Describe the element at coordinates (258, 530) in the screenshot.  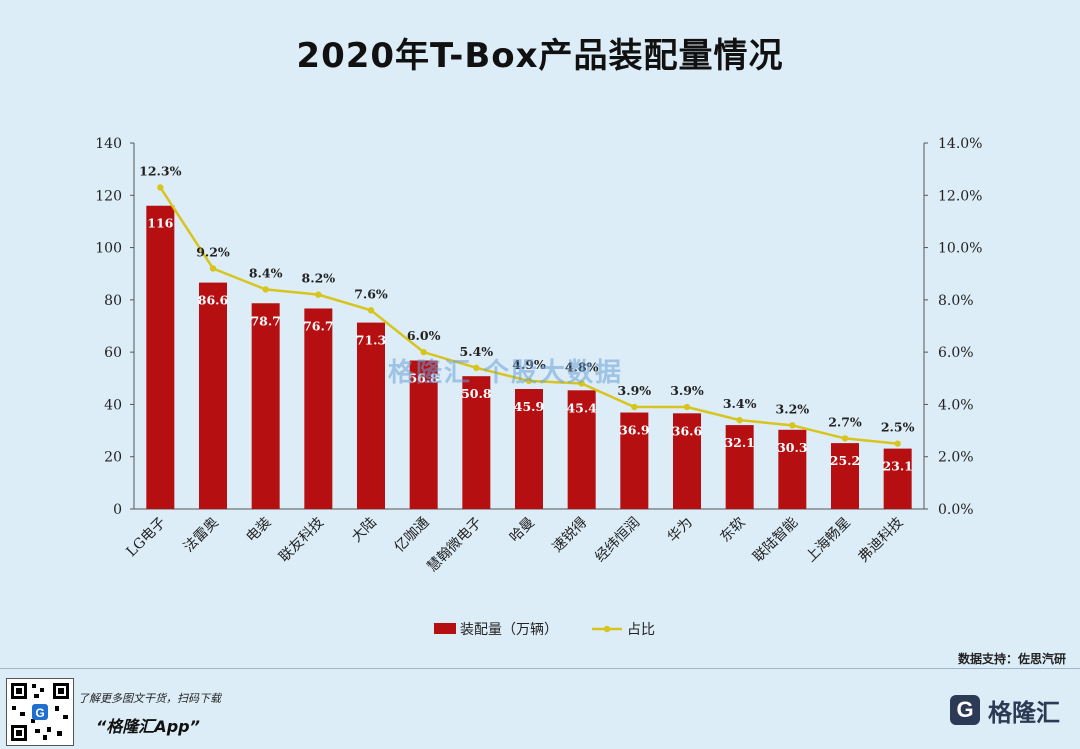
I see `category-label: 电装` at that location.